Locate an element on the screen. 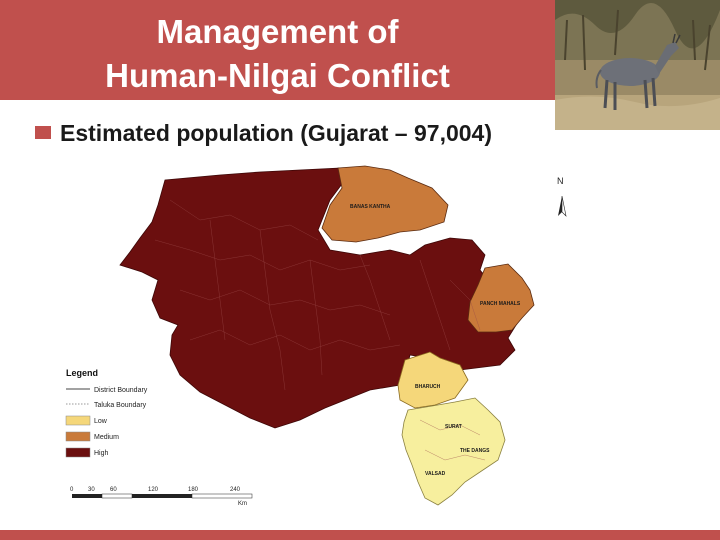  label-dangs: THE DANGS is located at coordinates (475, 451).